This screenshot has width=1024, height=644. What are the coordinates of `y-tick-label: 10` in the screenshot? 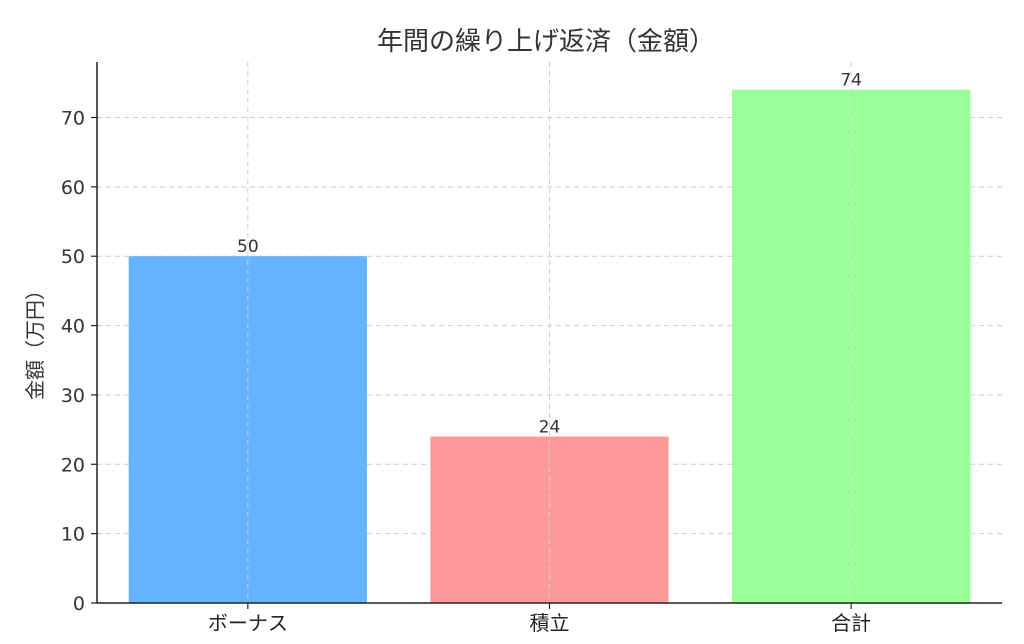 It's located at (73, 535).